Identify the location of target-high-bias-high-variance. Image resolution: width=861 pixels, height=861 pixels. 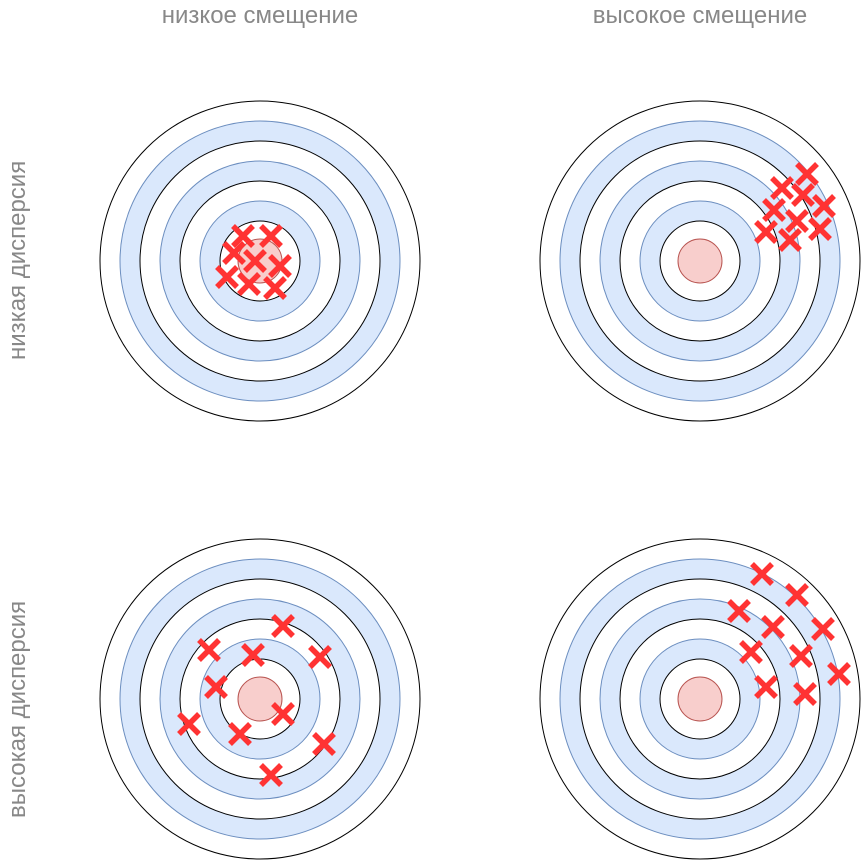
(700, 699).